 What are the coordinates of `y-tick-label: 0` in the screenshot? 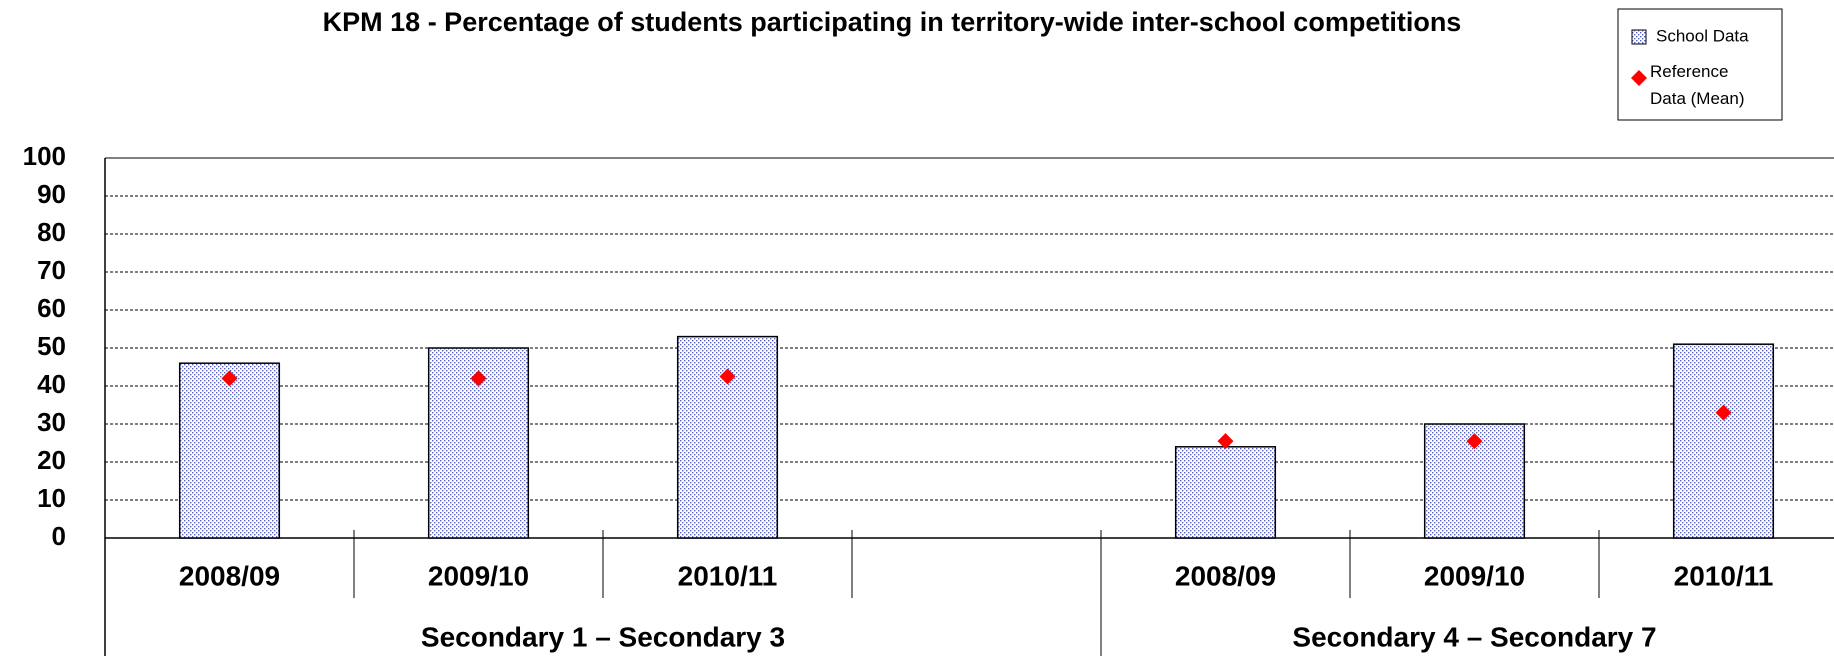 It's located at (59, 536).